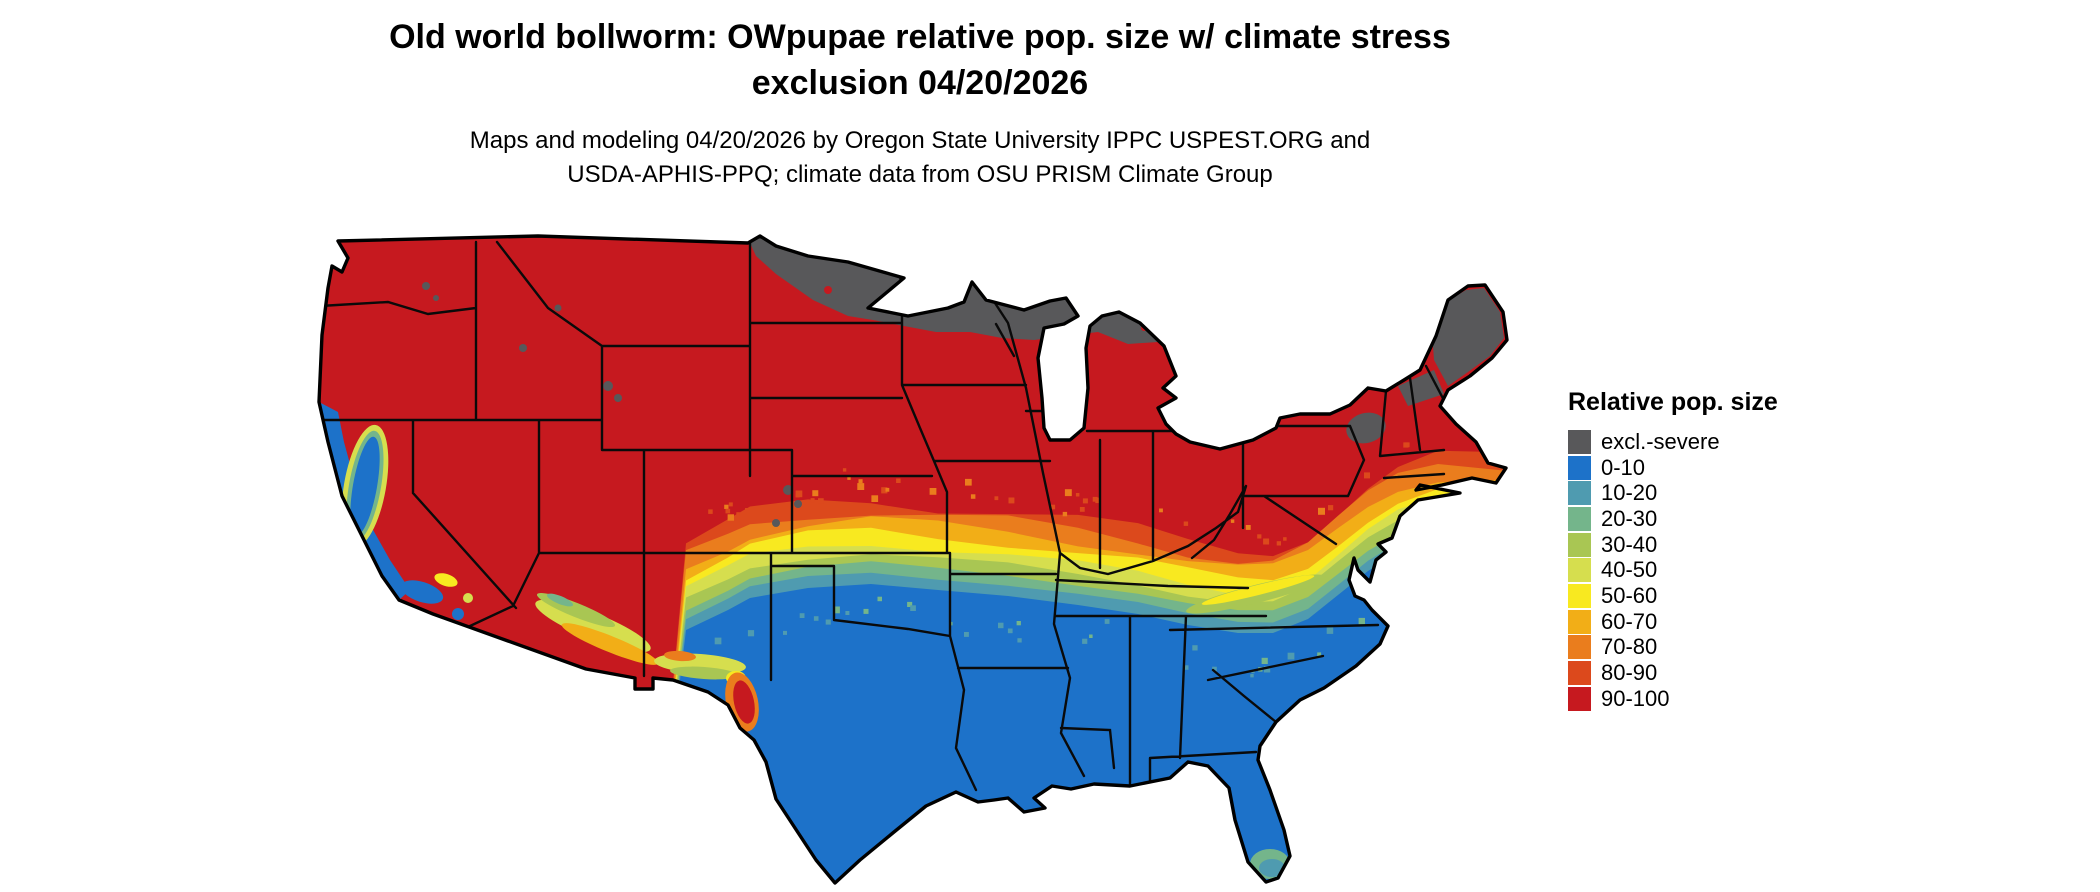  What do you see at coordinates (647, 662) in the screenshot?
I see `southwest-transition-mottle` at bounding box center [647, 662].